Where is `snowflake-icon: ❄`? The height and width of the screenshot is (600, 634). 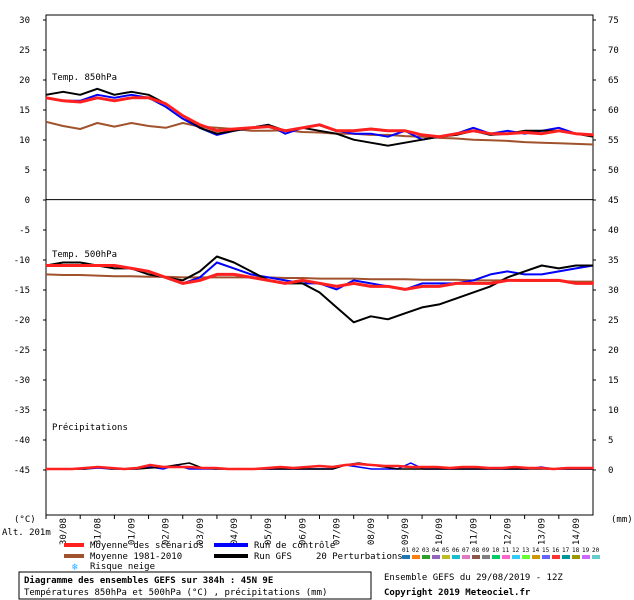 snowflake-icon: ❄ is located at coordinates (75, 567).